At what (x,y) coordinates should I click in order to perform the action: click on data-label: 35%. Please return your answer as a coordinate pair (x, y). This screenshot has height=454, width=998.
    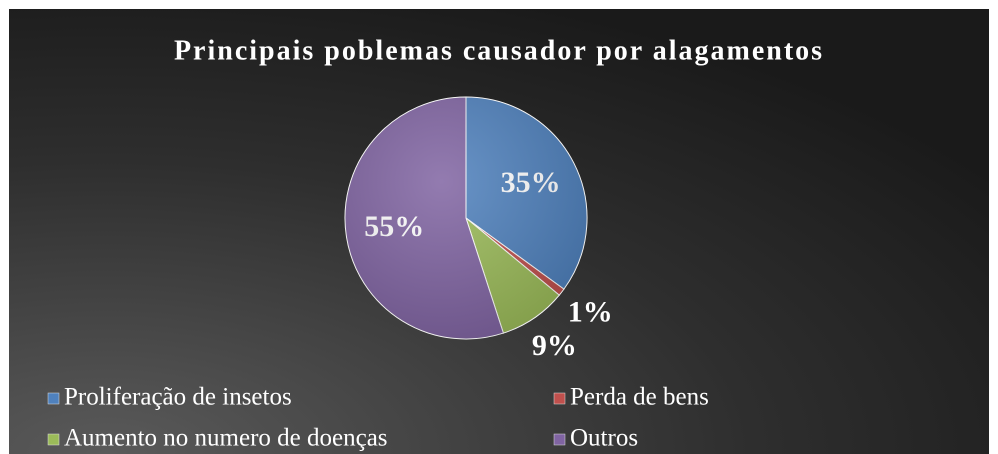
    Looking at the image, I should click on (531, 182).